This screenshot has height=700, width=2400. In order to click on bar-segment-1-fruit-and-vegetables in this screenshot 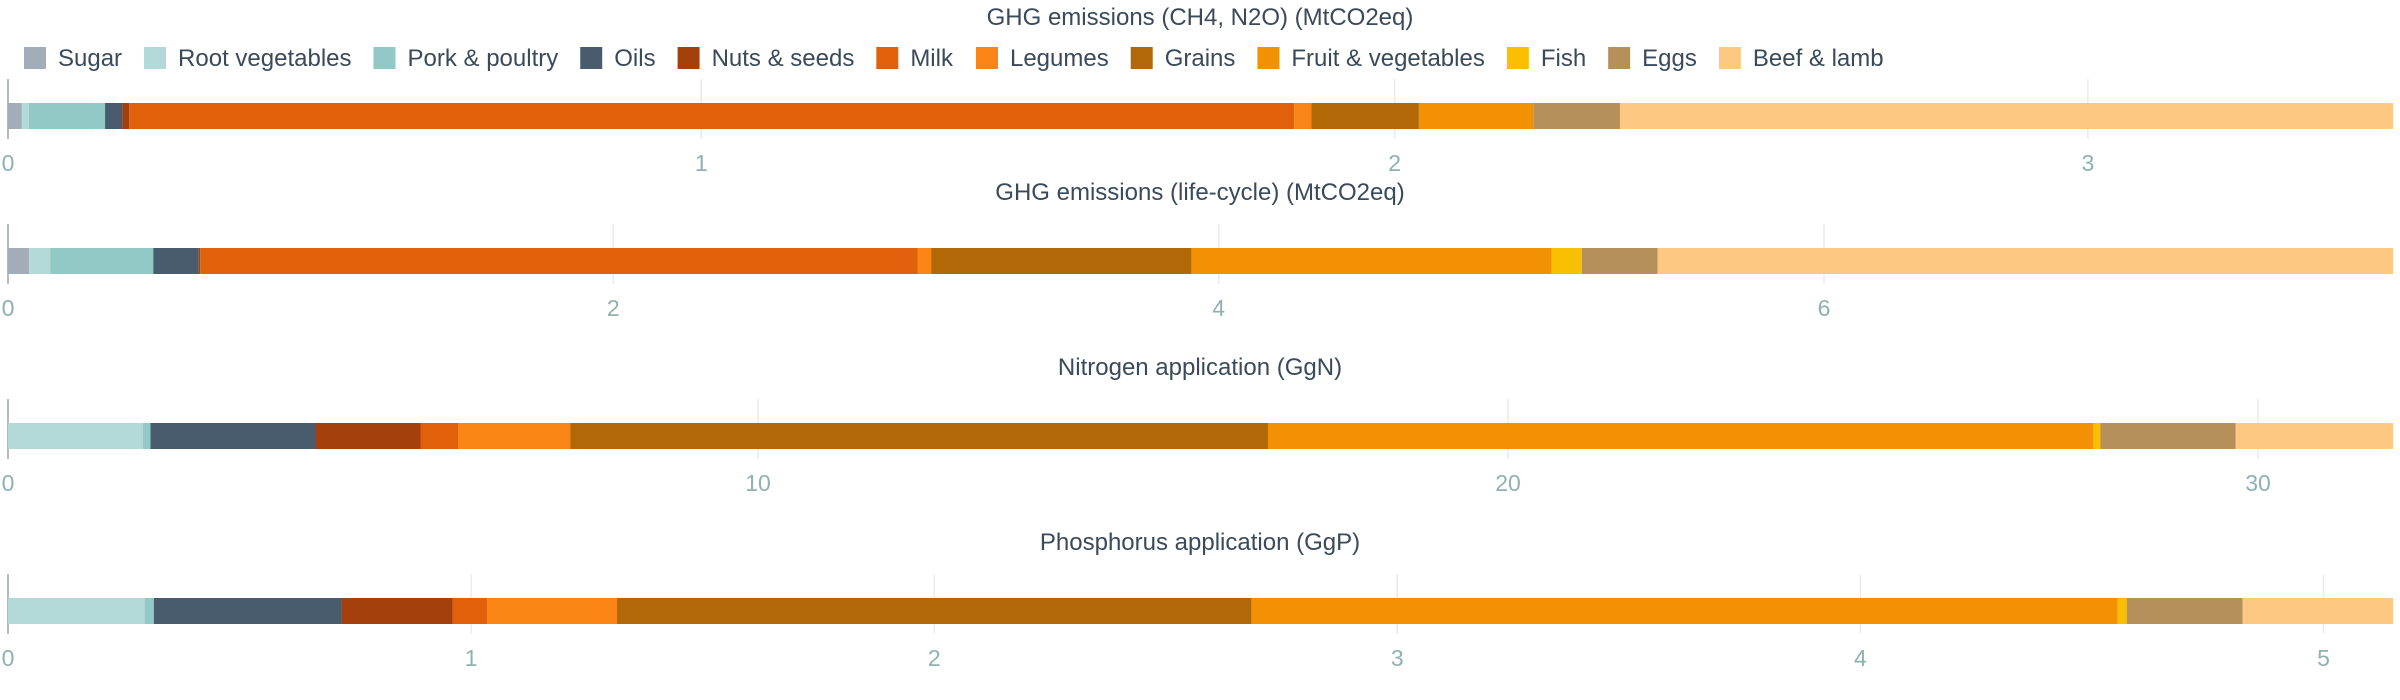, I will do `click(1476, 116)`.